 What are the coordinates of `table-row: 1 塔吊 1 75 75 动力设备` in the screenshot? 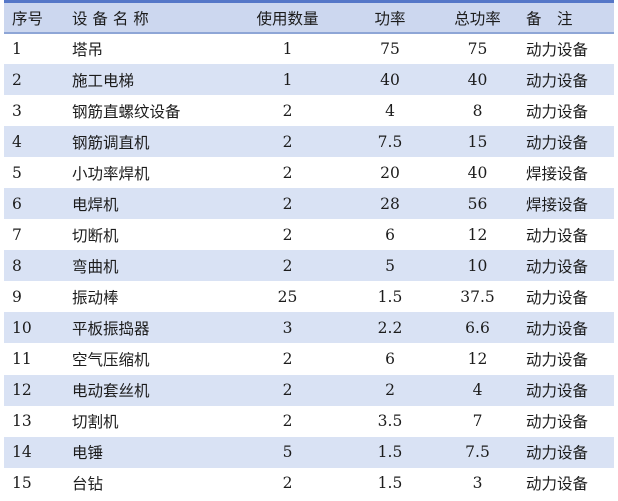 It's located at (309, 48).